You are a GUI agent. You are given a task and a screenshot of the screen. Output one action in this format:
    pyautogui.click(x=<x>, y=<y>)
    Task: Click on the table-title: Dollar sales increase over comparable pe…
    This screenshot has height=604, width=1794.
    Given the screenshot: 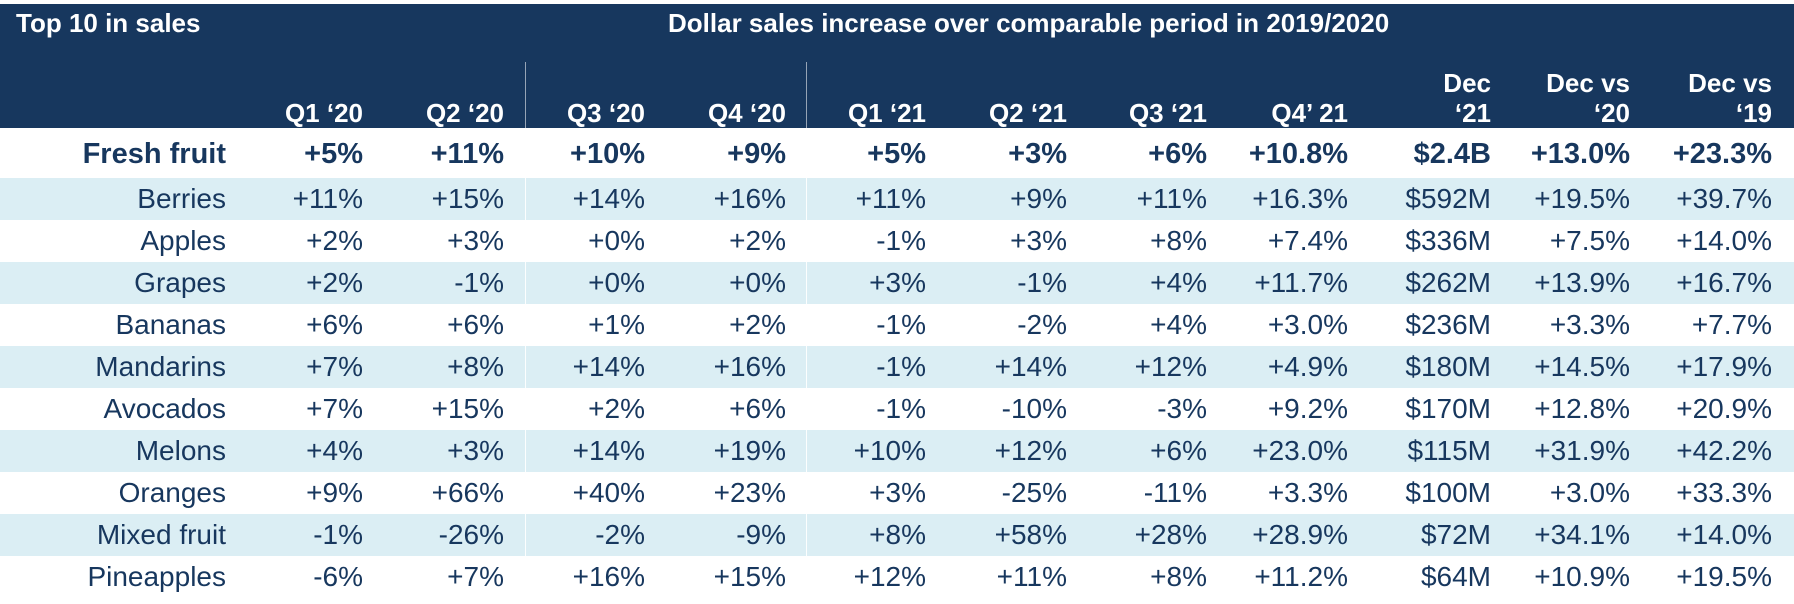 What is the action you would take?
    pyautogui.click(x=1029, y=23)
    